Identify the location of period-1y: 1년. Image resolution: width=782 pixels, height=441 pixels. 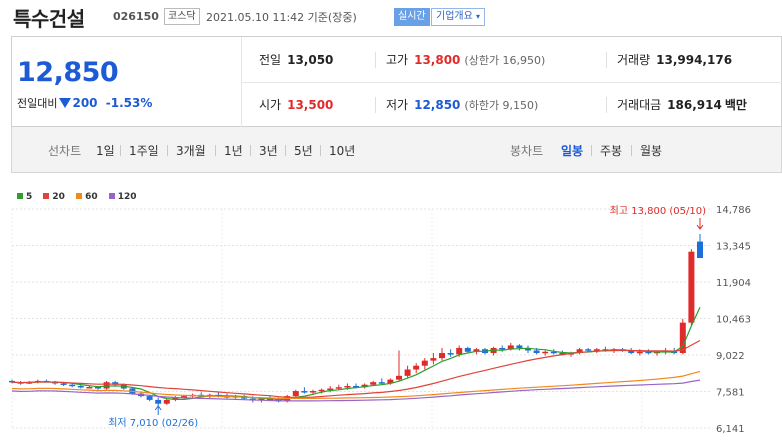
(233, 151).